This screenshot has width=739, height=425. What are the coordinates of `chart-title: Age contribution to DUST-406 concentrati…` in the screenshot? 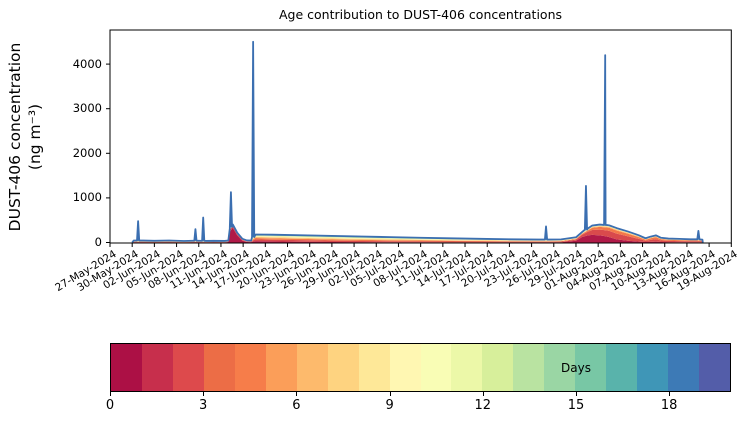 It's located at (420, 14).